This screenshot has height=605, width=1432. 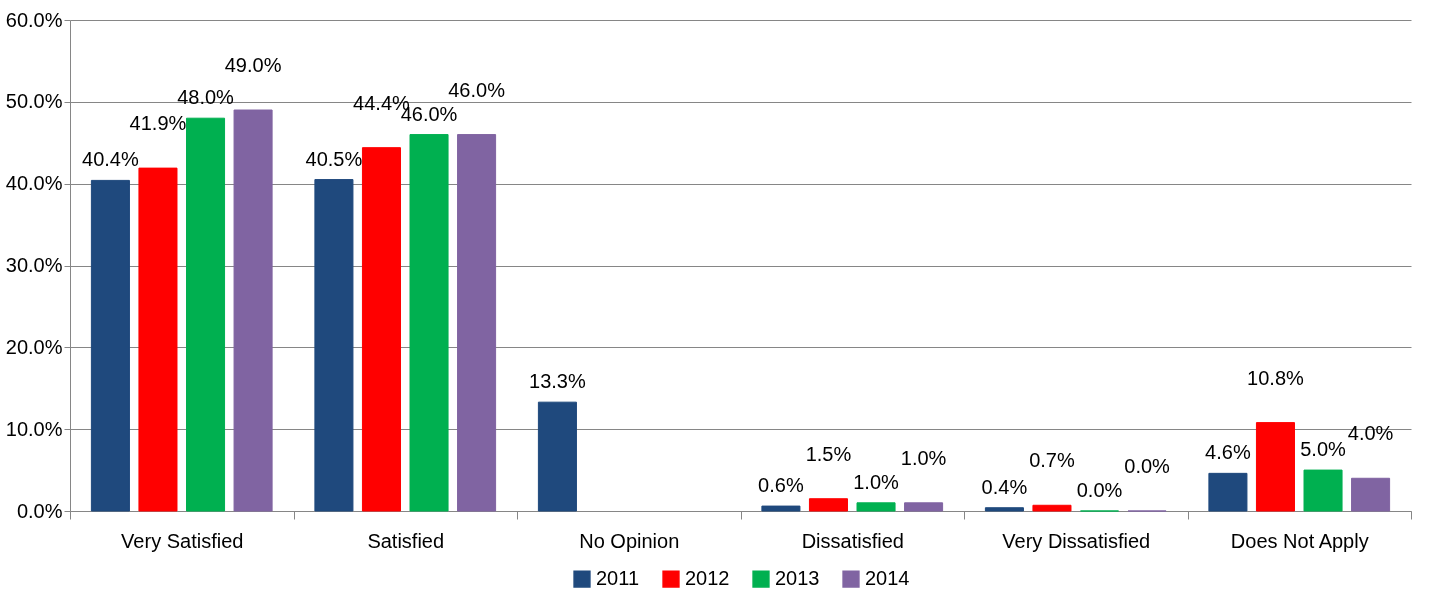 What do you see at coordinates (34, 183) in the screenshot?
I see `y-tick-label: 40.0%` at bounding box center [34, 183].